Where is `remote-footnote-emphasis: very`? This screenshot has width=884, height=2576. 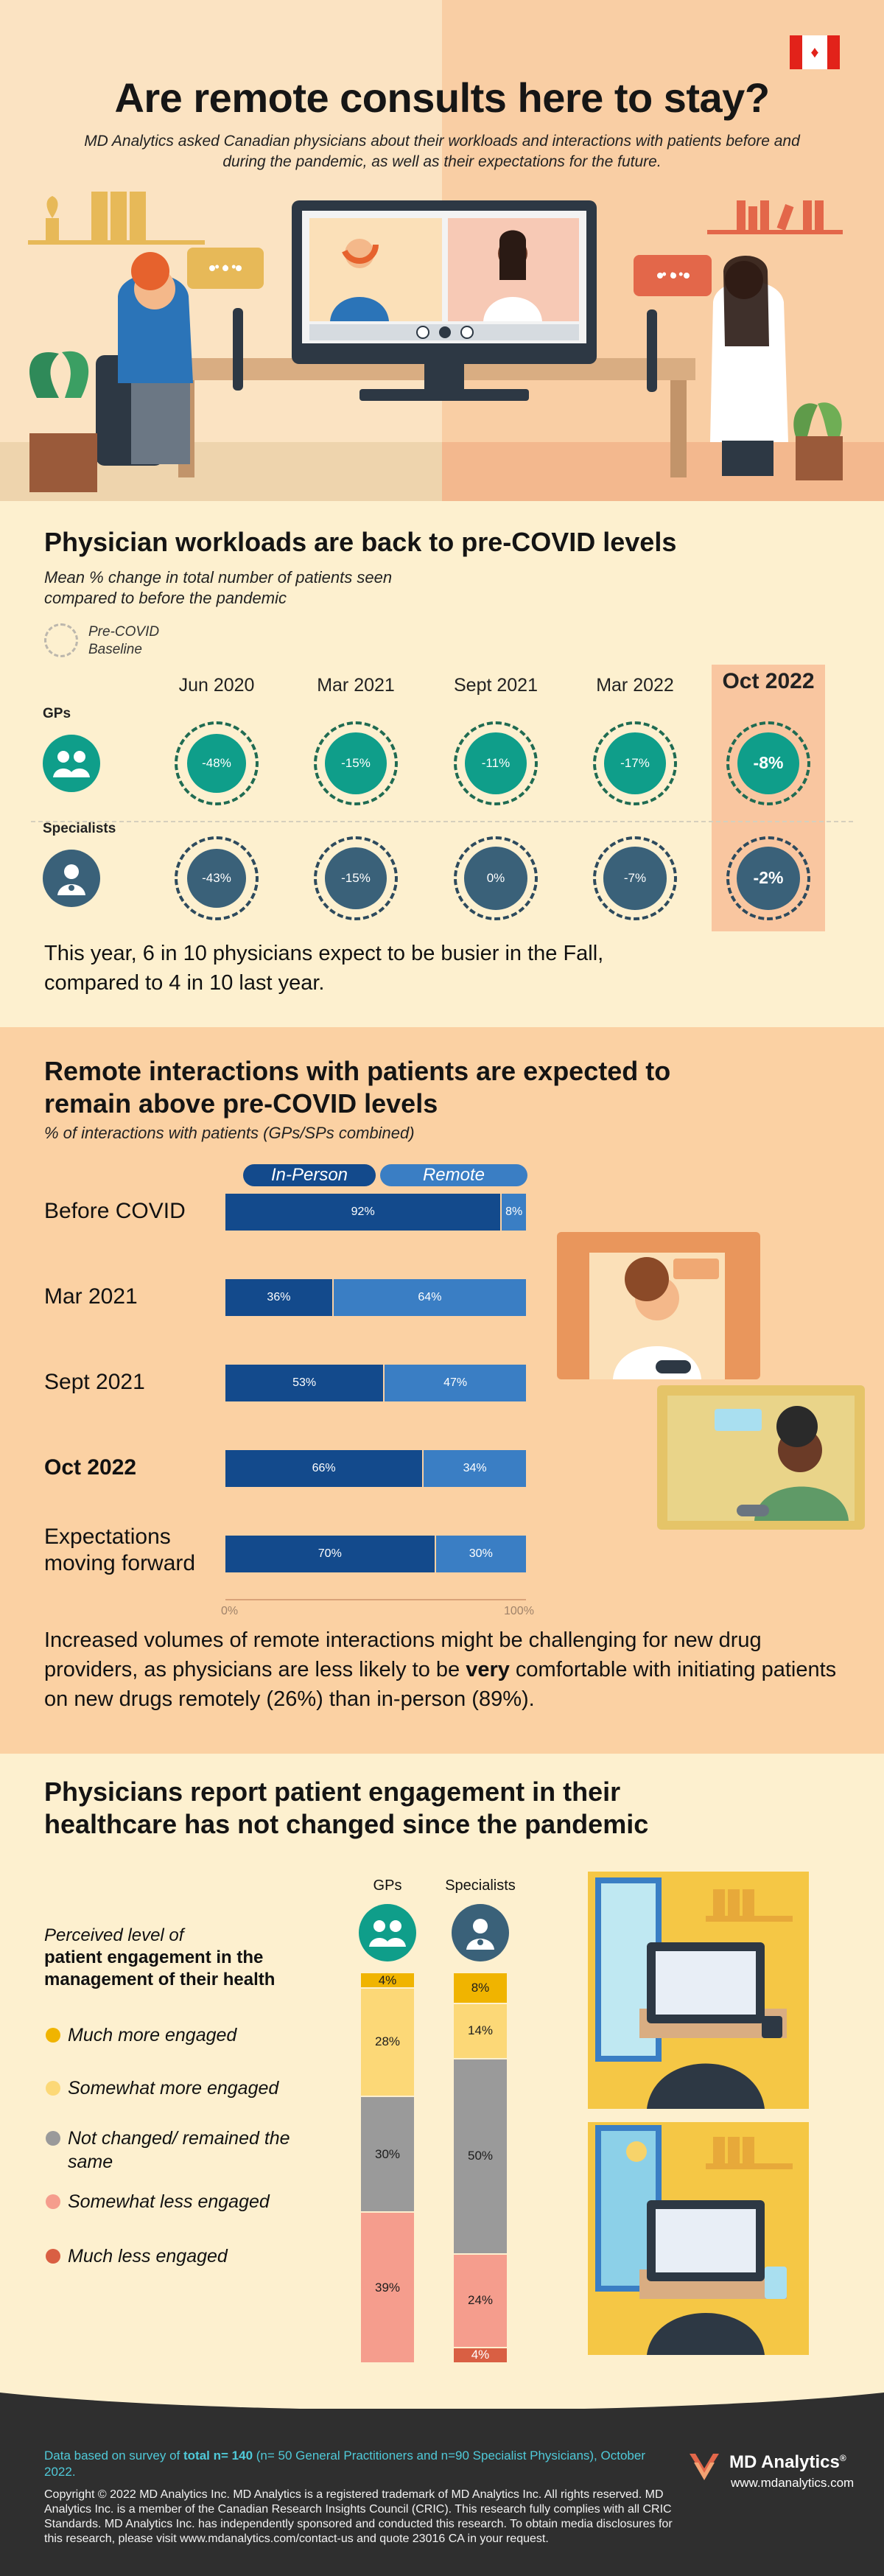
remote-footnote-emphasis: very is located at coordinates (488, 1669).